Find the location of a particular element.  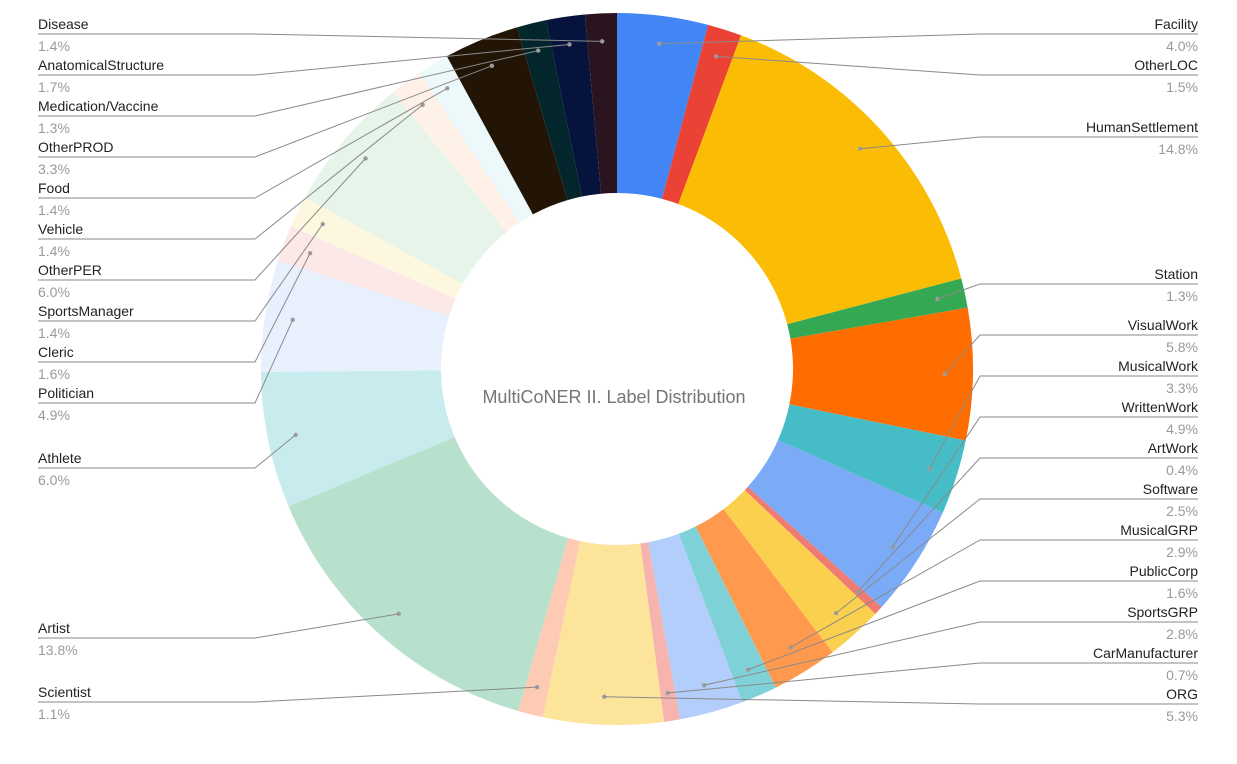

label-politician: Politician is located at coordinates (66, 393).